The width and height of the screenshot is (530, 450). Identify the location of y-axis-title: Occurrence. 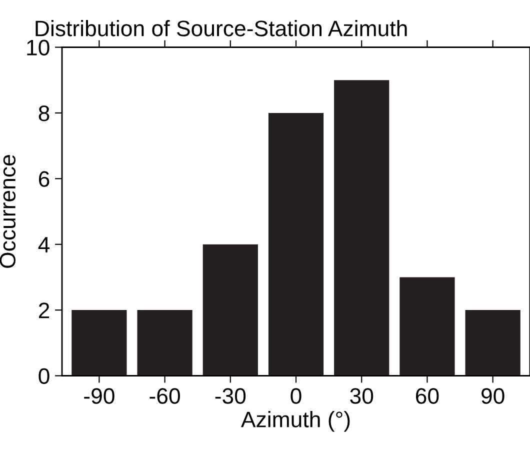
(8, 211).